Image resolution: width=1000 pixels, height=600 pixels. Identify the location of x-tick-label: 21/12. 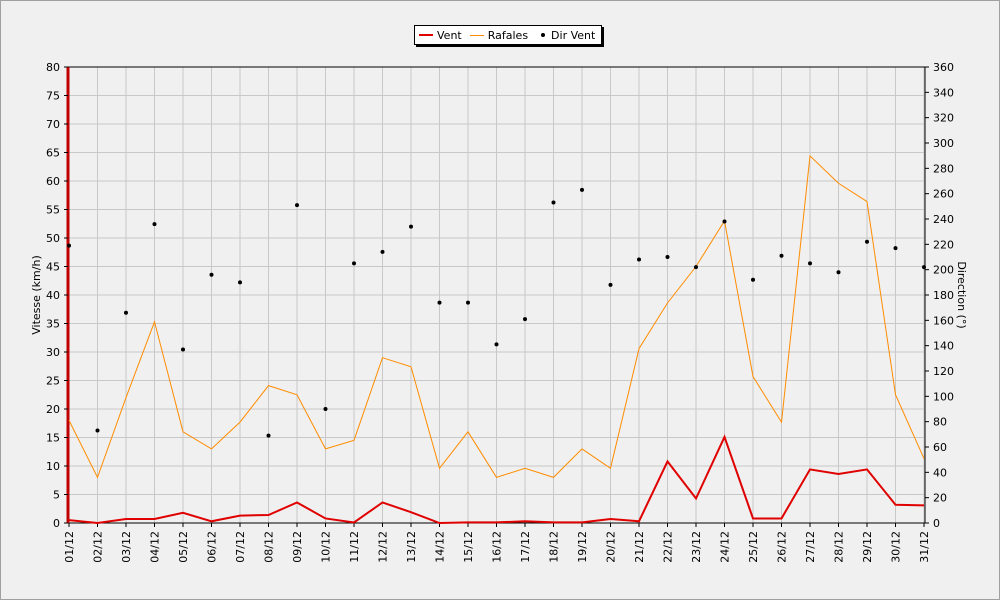
(639, 547).